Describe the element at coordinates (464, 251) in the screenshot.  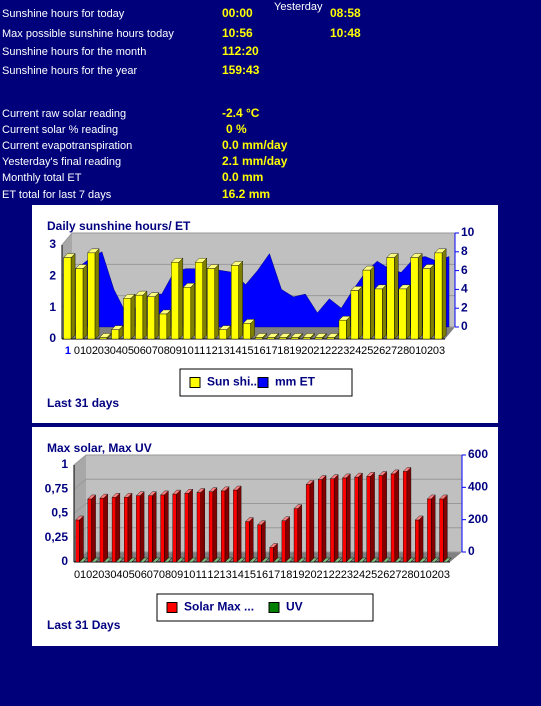
I see `y2-tick-label: 8` at that location.